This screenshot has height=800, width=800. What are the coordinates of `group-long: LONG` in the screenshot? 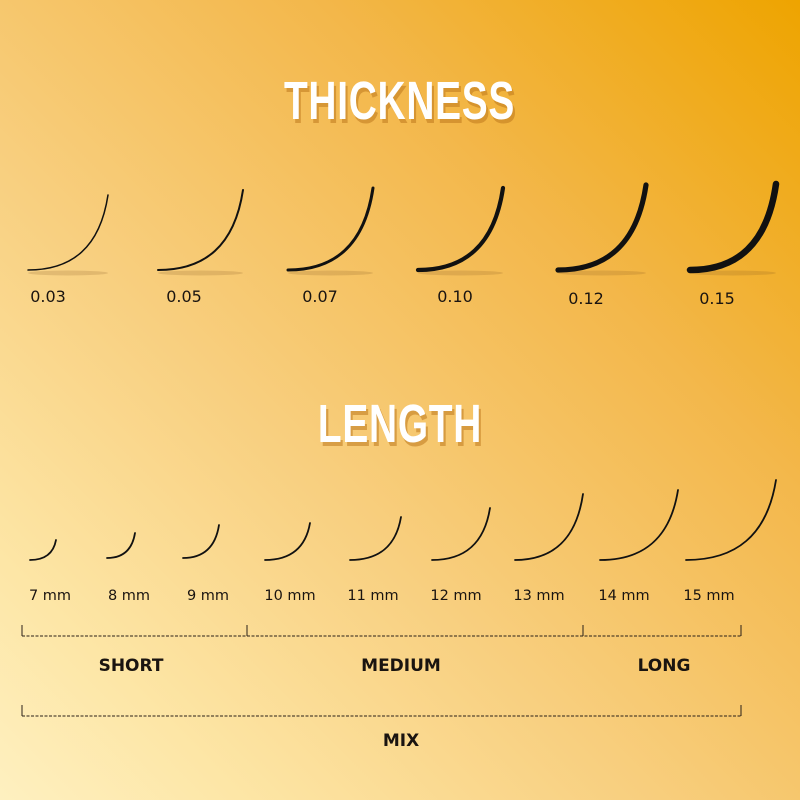 It's located at (664, 666).